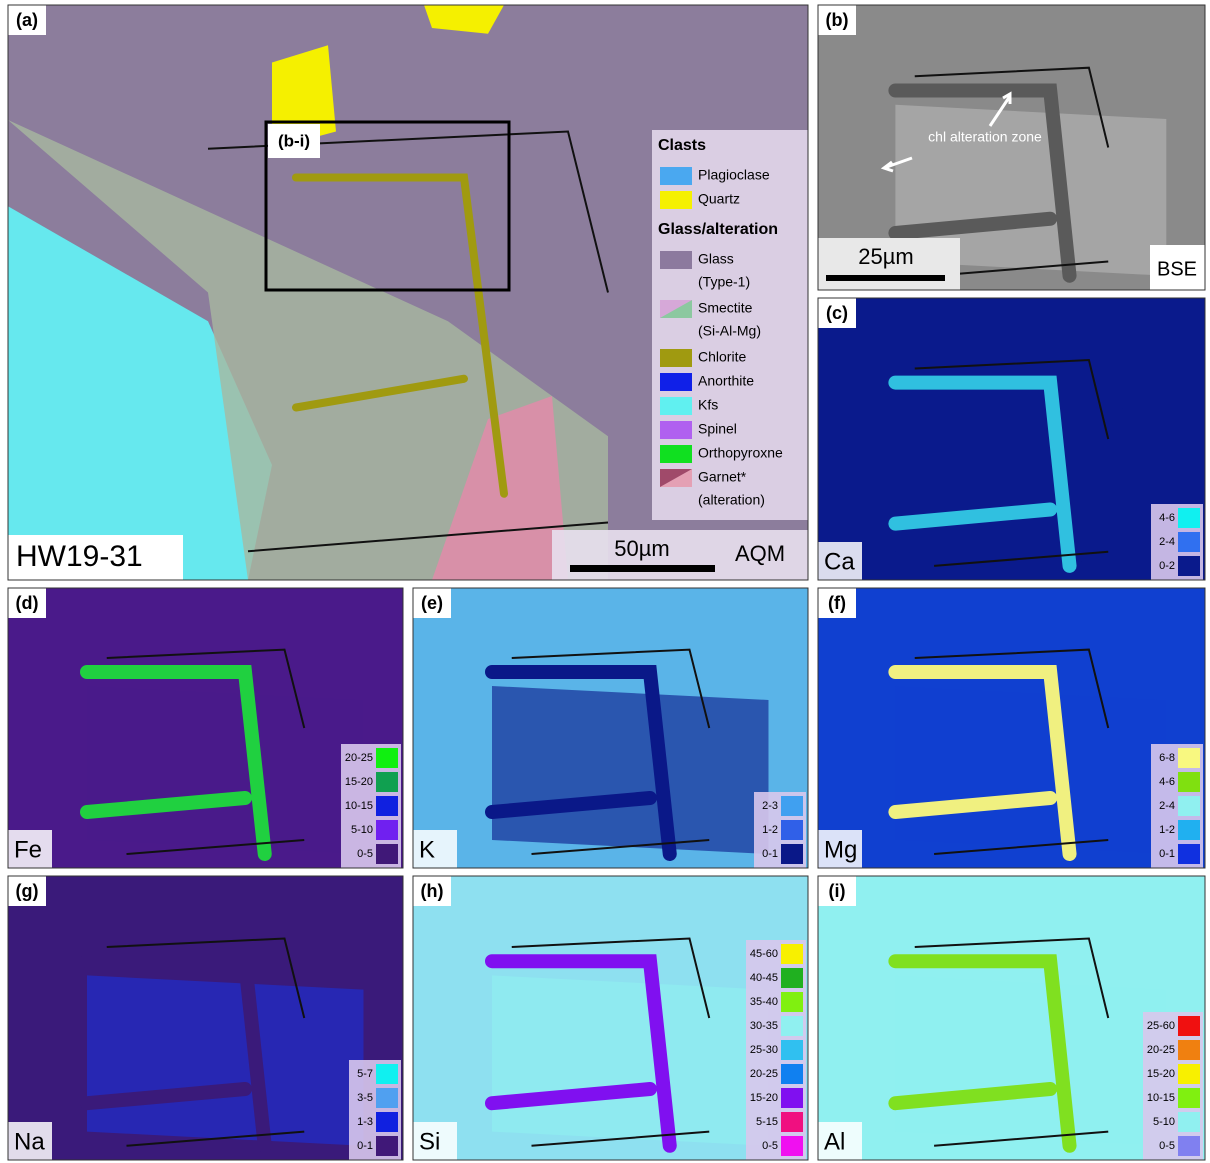 The image size is (1210, 1163). Describe the element at coordinates (724, 282) in the screenshot. I see `legend-note: (Type-1)` at that location.